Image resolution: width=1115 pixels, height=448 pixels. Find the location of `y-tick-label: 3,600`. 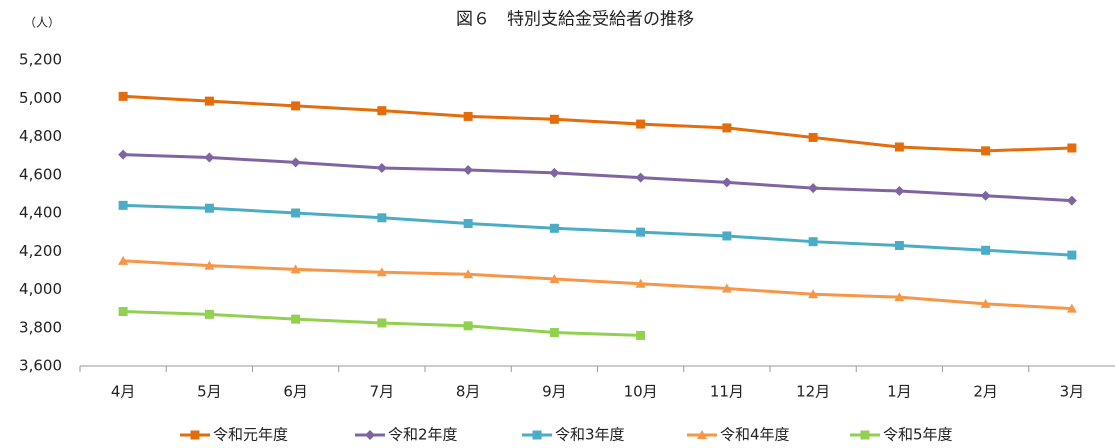

y-tick-label: 3,600 is located at coordinates (40, 366).